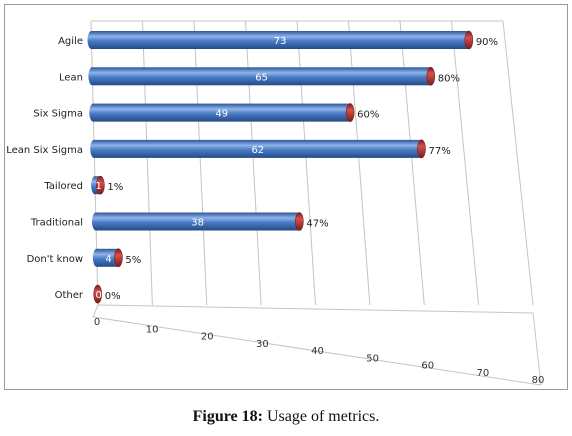  Describe the element at coordinates (227, 416) in the screenshot. I see `caption-label: Figure 18:` at that location.